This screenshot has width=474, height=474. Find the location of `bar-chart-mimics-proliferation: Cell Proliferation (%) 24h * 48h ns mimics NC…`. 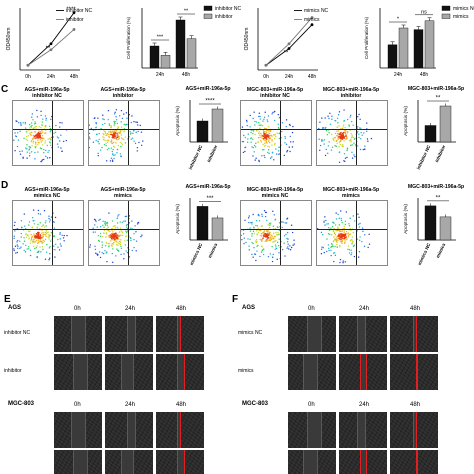

bar-chart-mimics-proliferation: Cell Proliferation (%) 24h * 48h ns mimics NC… is located at coordinates (419, 41).